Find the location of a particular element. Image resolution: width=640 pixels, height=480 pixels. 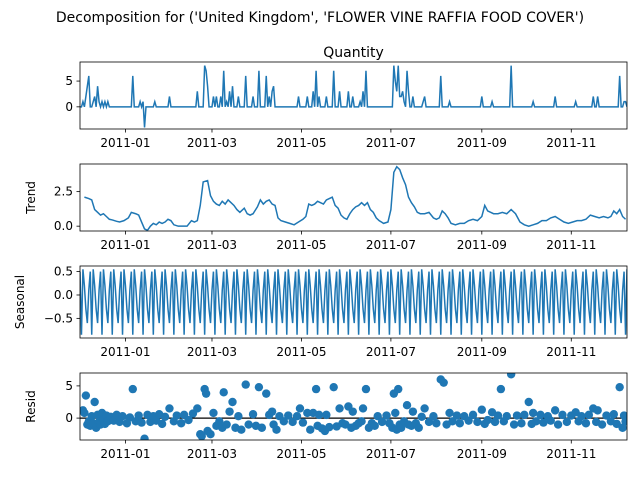

y-tick-label: 5 is located at coordinates (69, 386).